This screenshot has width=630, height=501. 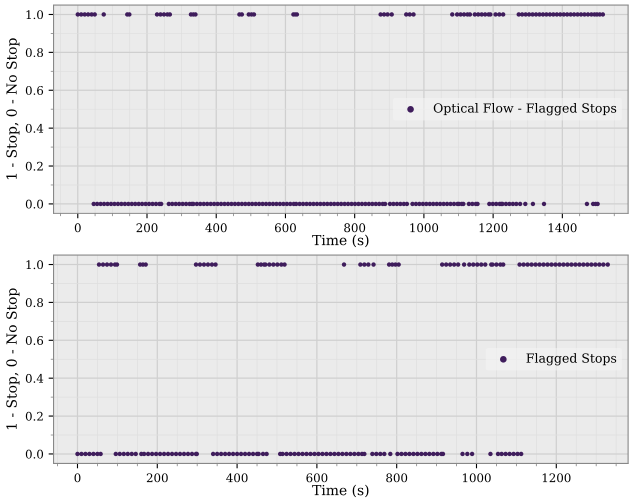 What do you see at coordinates (525, 109) in the screenshot?
I see `legend-label: Optical Flow - Flagged Stops` at bounding box center [525, 109].